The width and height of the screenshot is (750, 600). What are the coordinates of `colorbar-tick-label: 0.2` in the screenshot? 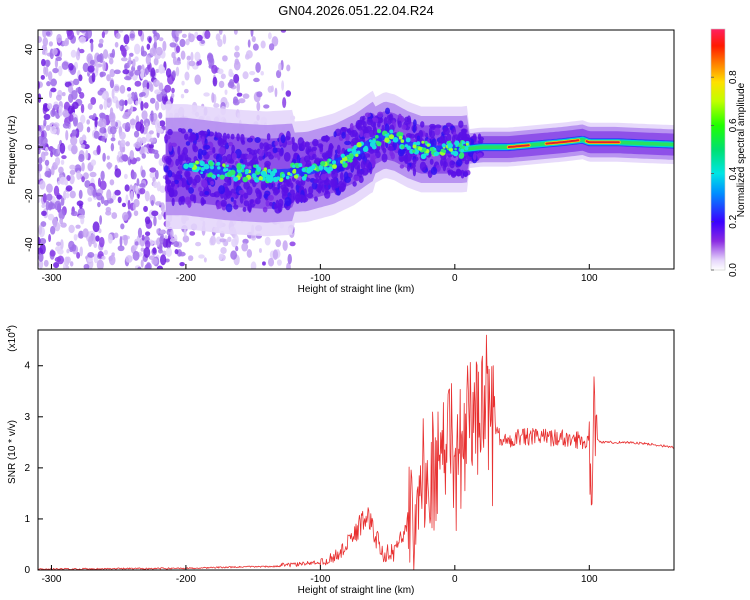 It's located at (733, 221).